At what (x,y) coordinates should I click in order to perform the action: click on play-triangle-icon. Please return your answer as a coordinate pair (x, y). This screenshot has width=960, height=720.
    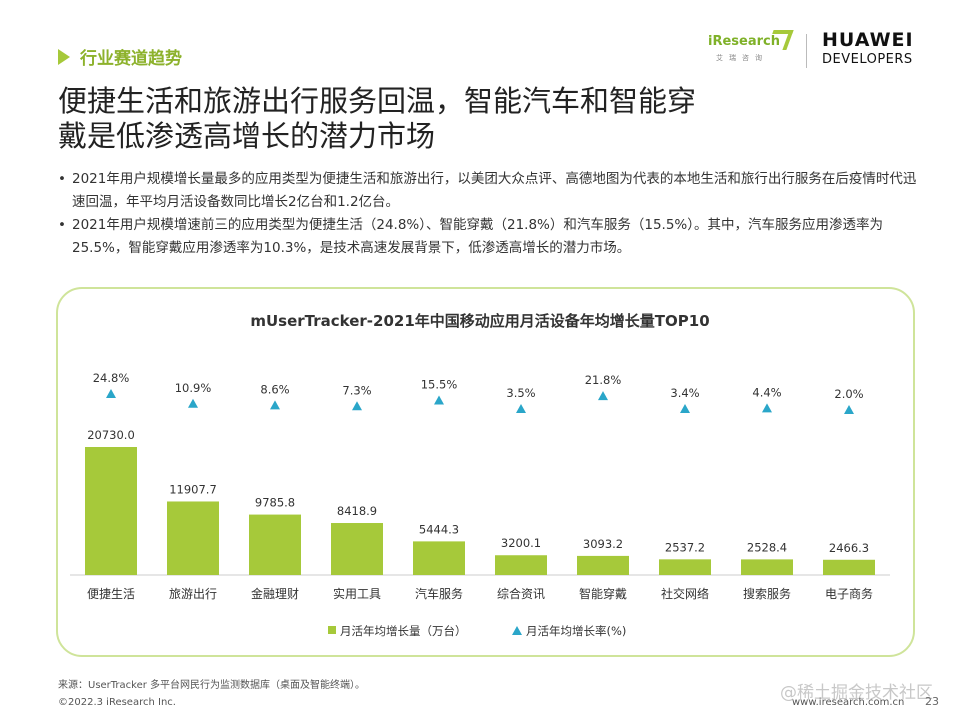
    Looking at the image, I should click on (64, 56).